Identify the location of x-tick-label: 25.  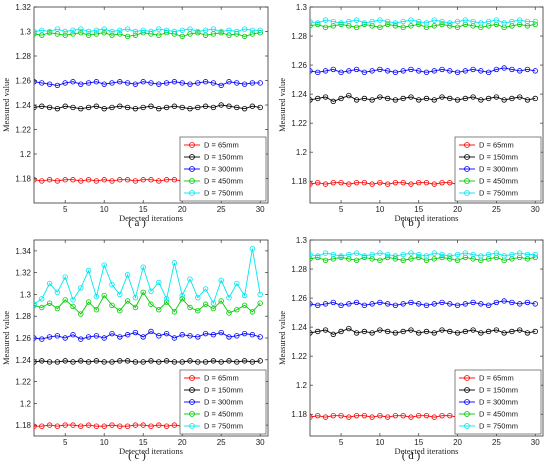
(221, 209).